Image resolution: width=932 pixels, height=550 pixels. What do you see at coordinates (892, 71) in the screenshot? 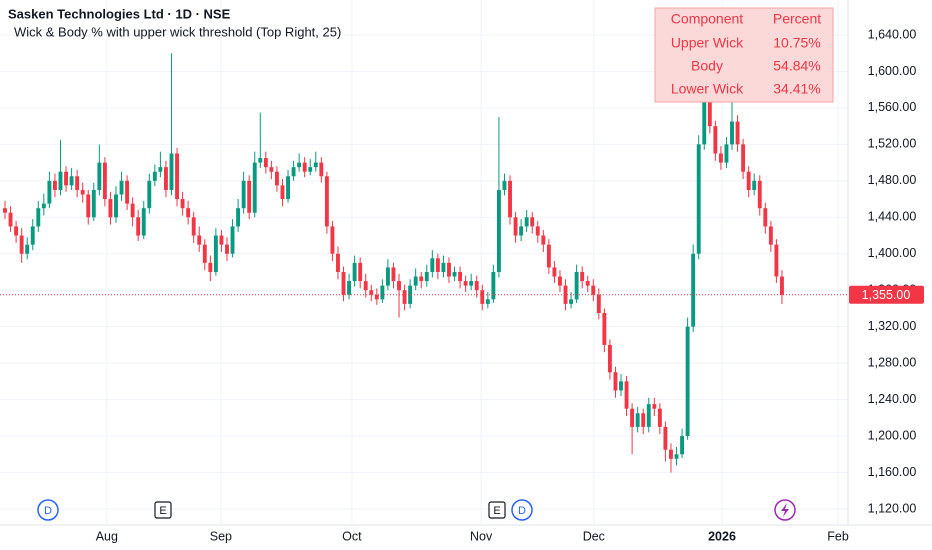
I see `y-tick-label: 1,600.00` at bounding box center [892, 71].